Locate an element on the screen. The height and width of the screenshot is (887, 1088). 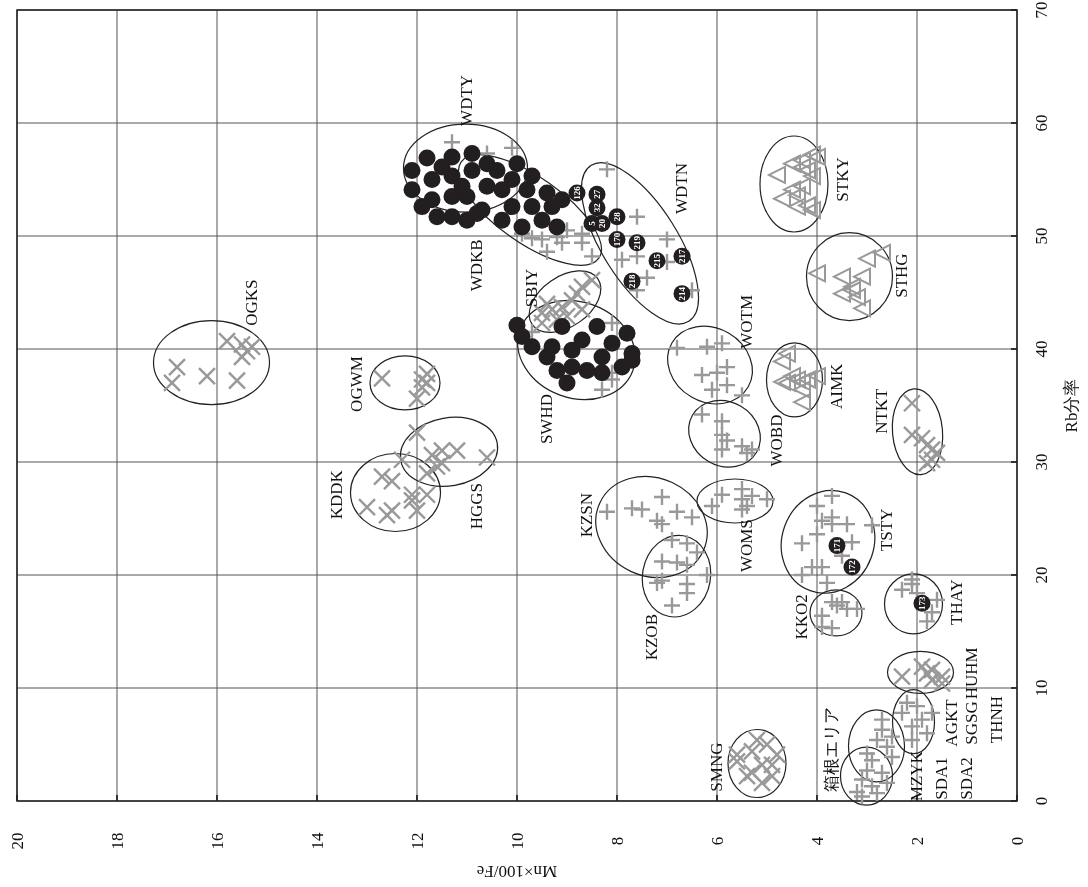
annotation: SMNG is located at coordinates (717, 767).